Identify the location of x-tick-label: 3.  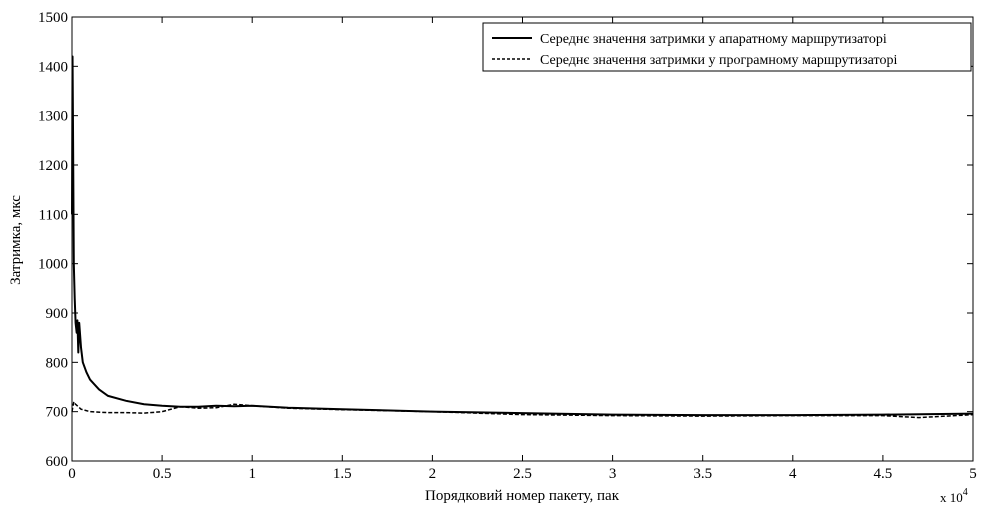
(613, 474).